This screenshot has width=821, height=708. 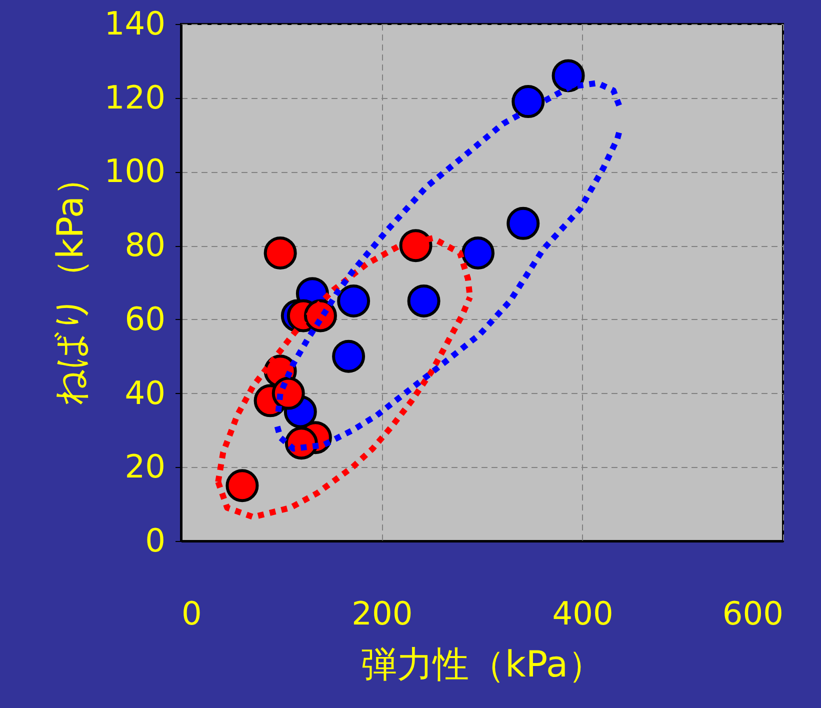 I want to click on x-tick-label: 400, so click(x=583, y=613).